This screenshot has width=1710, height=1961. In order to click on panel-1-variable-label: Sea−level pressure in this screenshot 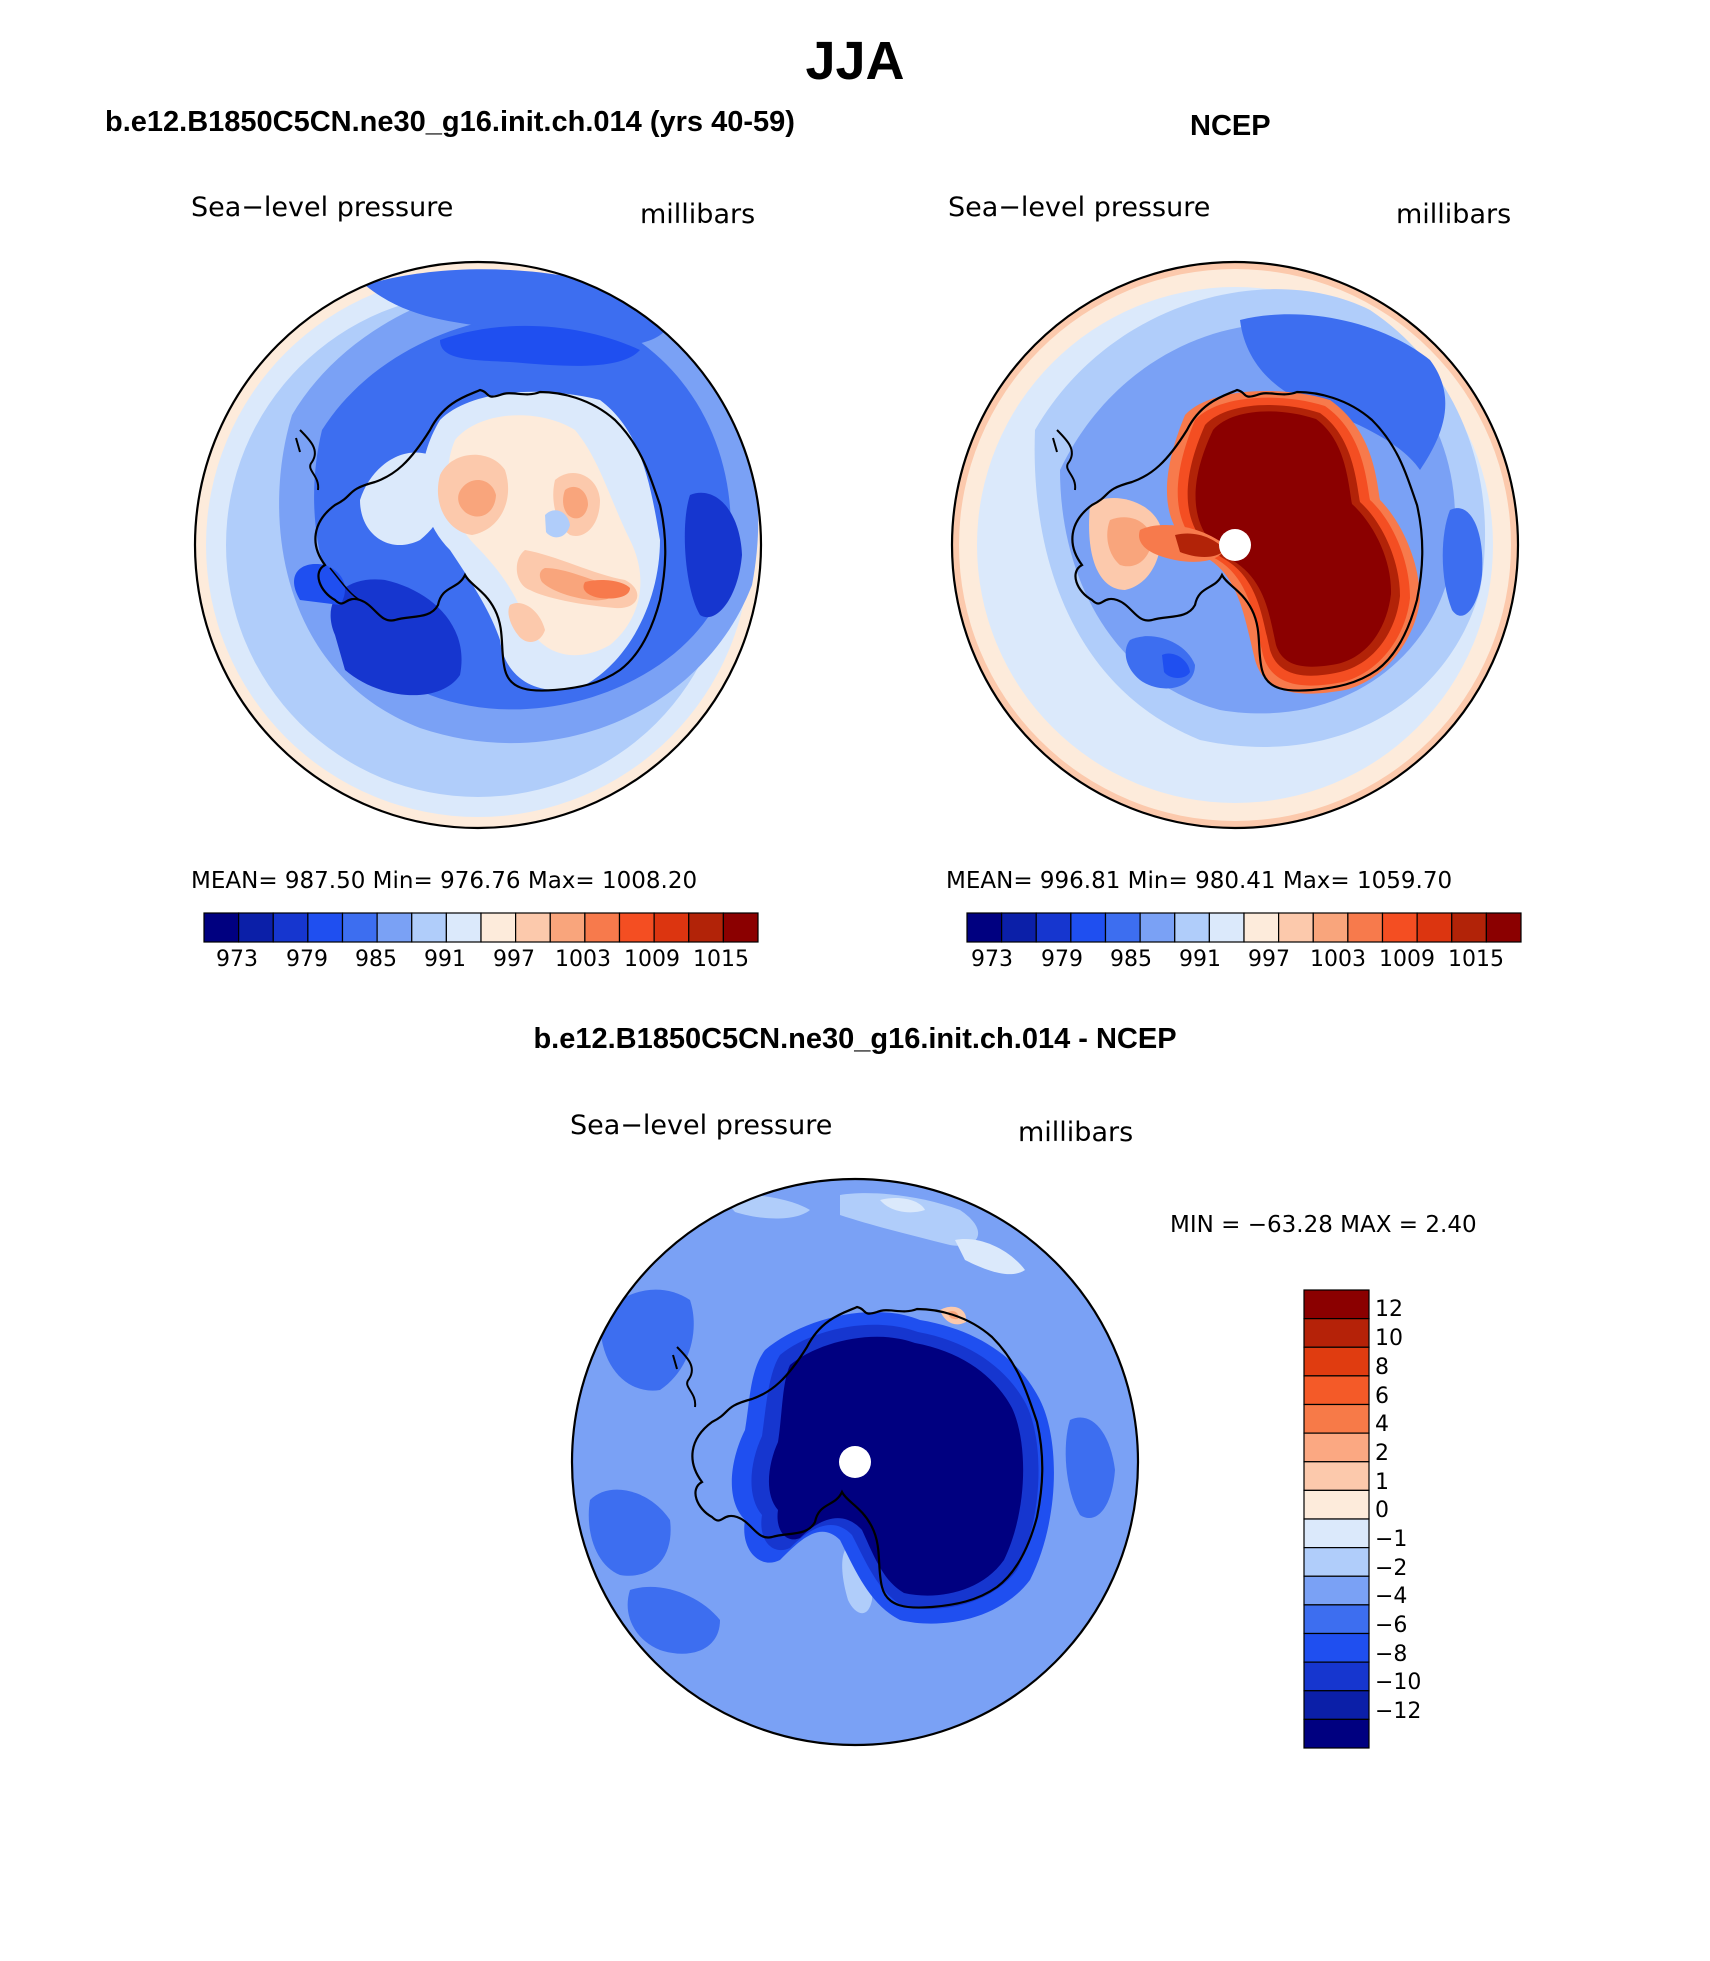, I will do `click(322, 207)`.